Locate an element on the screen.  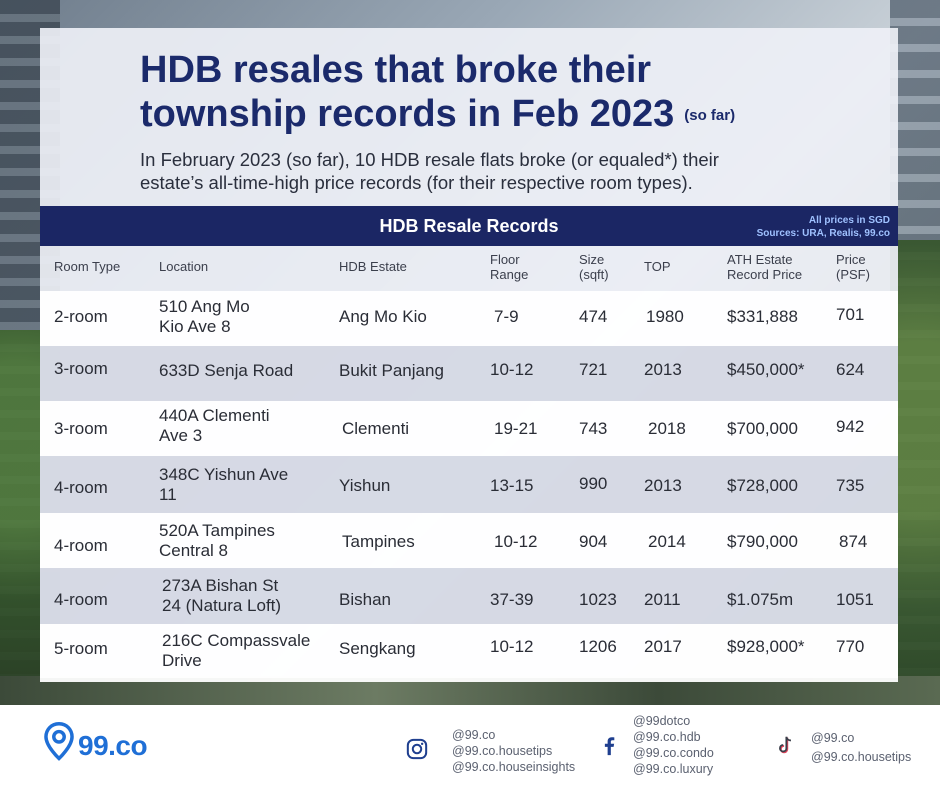
tiktok-handle: @99.co.housetips is located at coordinates (861, 757).